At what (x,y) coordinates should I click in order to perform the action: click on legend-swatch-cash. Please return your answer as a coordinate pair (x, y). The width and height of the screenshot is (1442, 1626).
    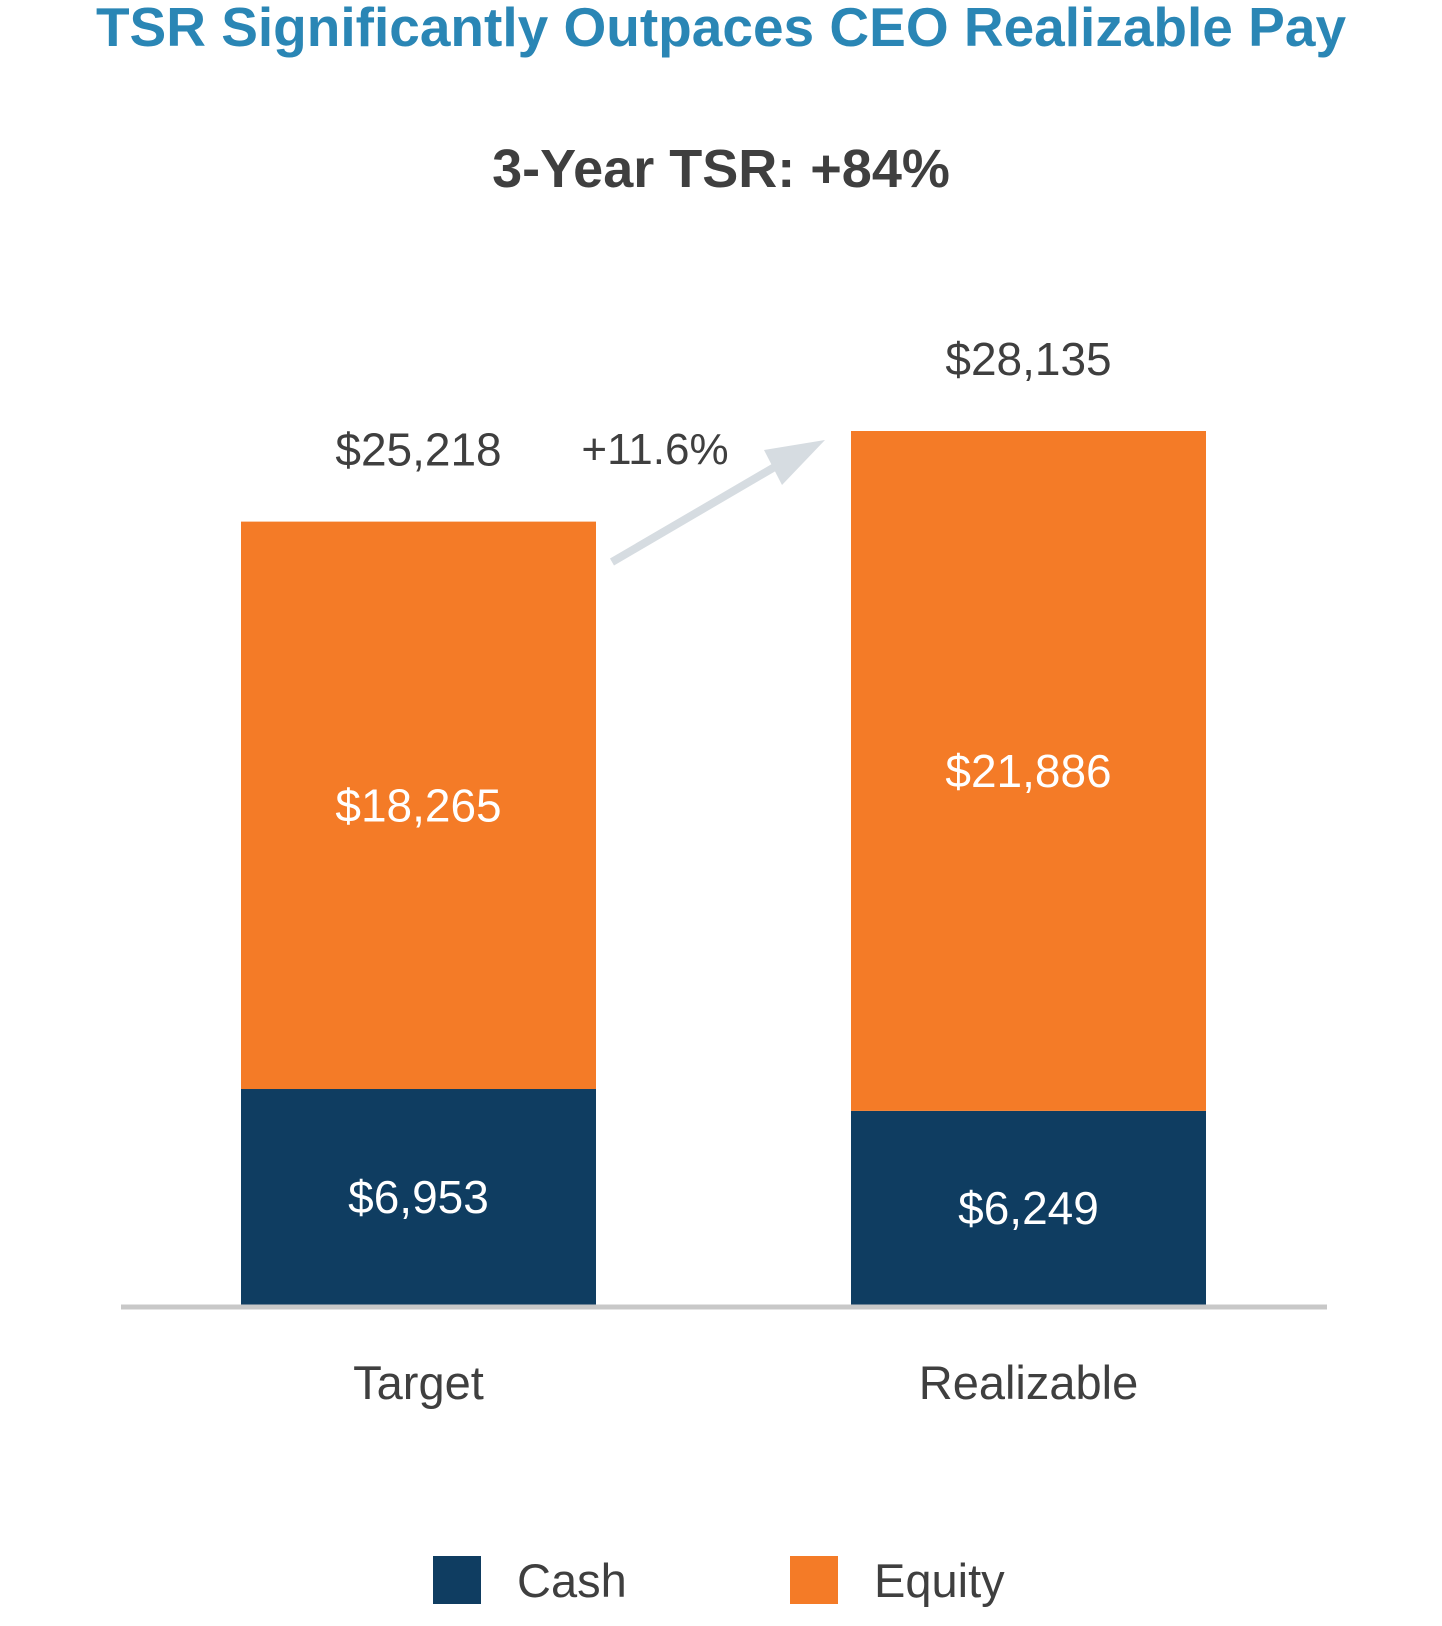
    Looking at the image, I should click on (457, 1580).